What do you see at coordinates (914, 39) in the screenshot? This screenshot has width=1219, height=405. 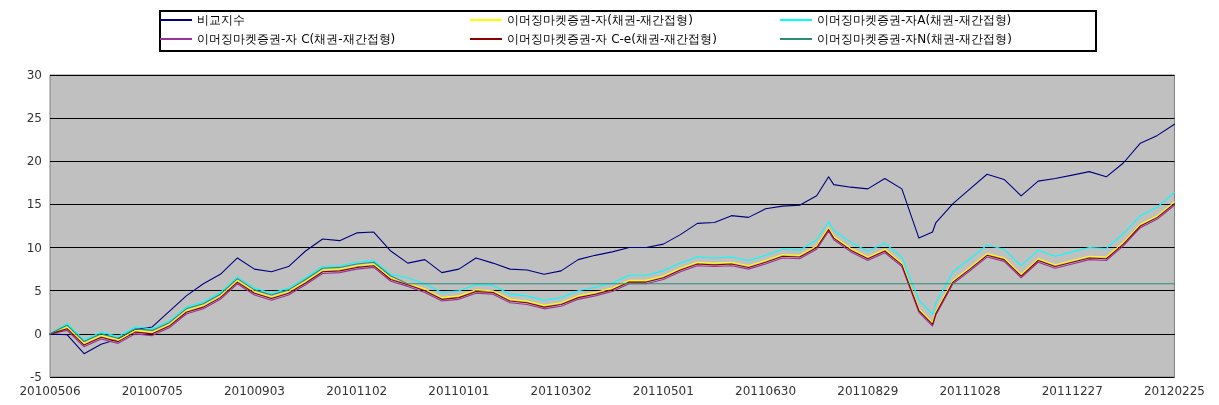 I see `legend-label: 이머징마켓증권-자N(채권-재간접형)` at bounding box center [914, 39].